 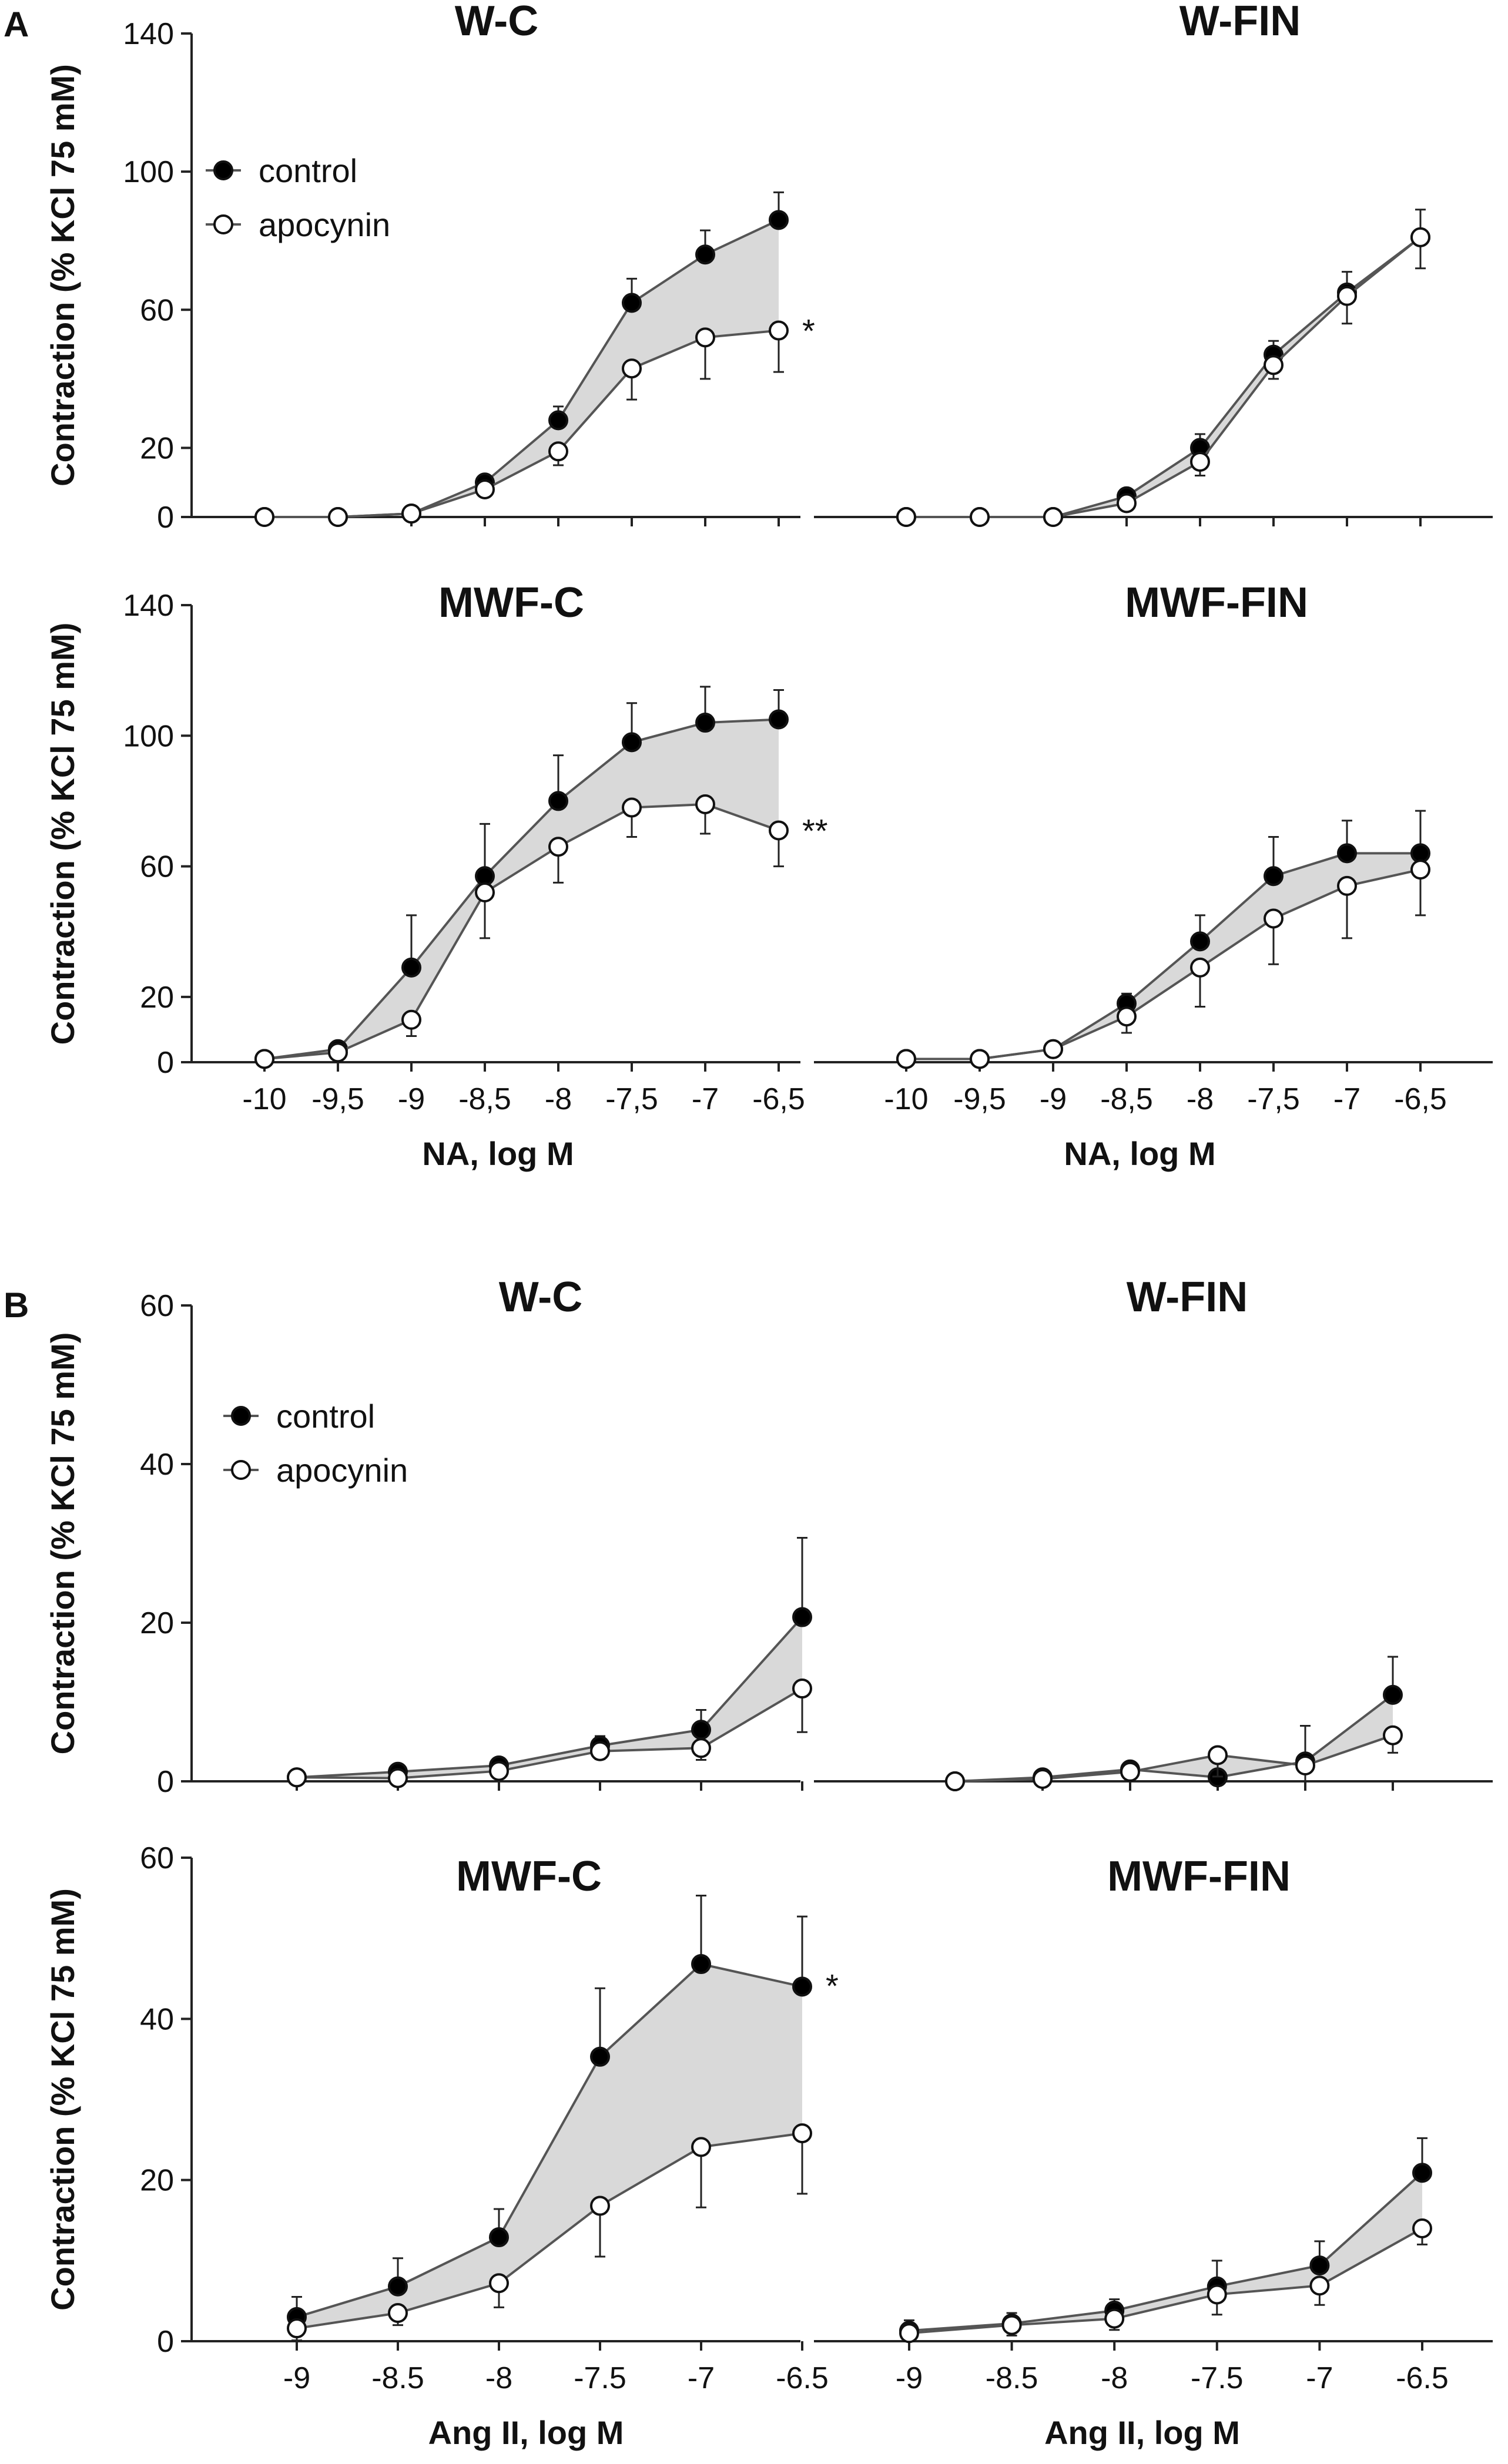 I want to click on y-tick-label: 40, so click(x=157, y=1465).